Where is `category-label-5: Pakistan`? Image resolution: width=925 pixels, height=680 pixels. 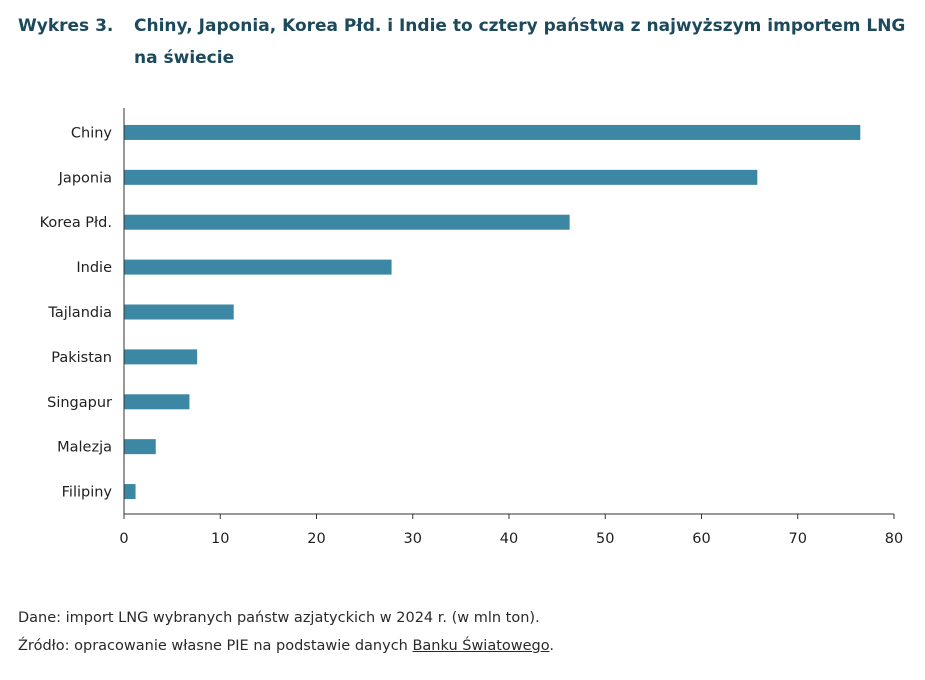 category-label-5: Pakistan is located at coordinates (81, 358).